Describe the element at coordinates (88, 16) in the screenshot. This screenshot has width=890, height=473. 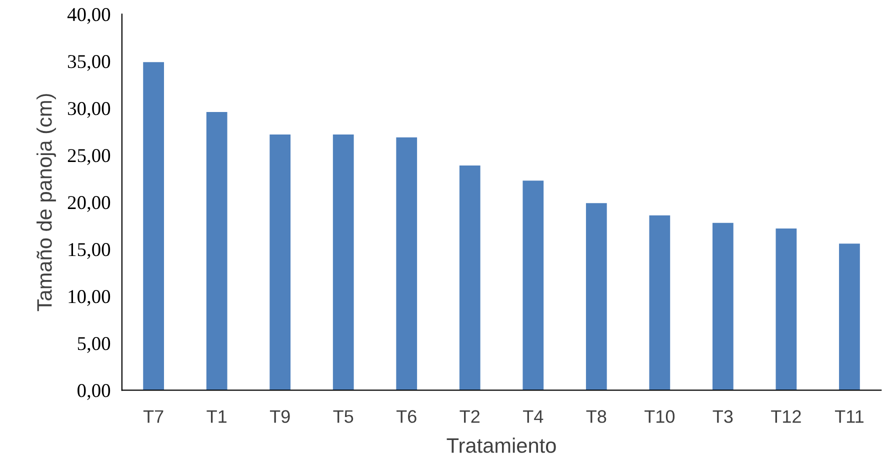
I see `y-tick-label: 40,00` at that location.